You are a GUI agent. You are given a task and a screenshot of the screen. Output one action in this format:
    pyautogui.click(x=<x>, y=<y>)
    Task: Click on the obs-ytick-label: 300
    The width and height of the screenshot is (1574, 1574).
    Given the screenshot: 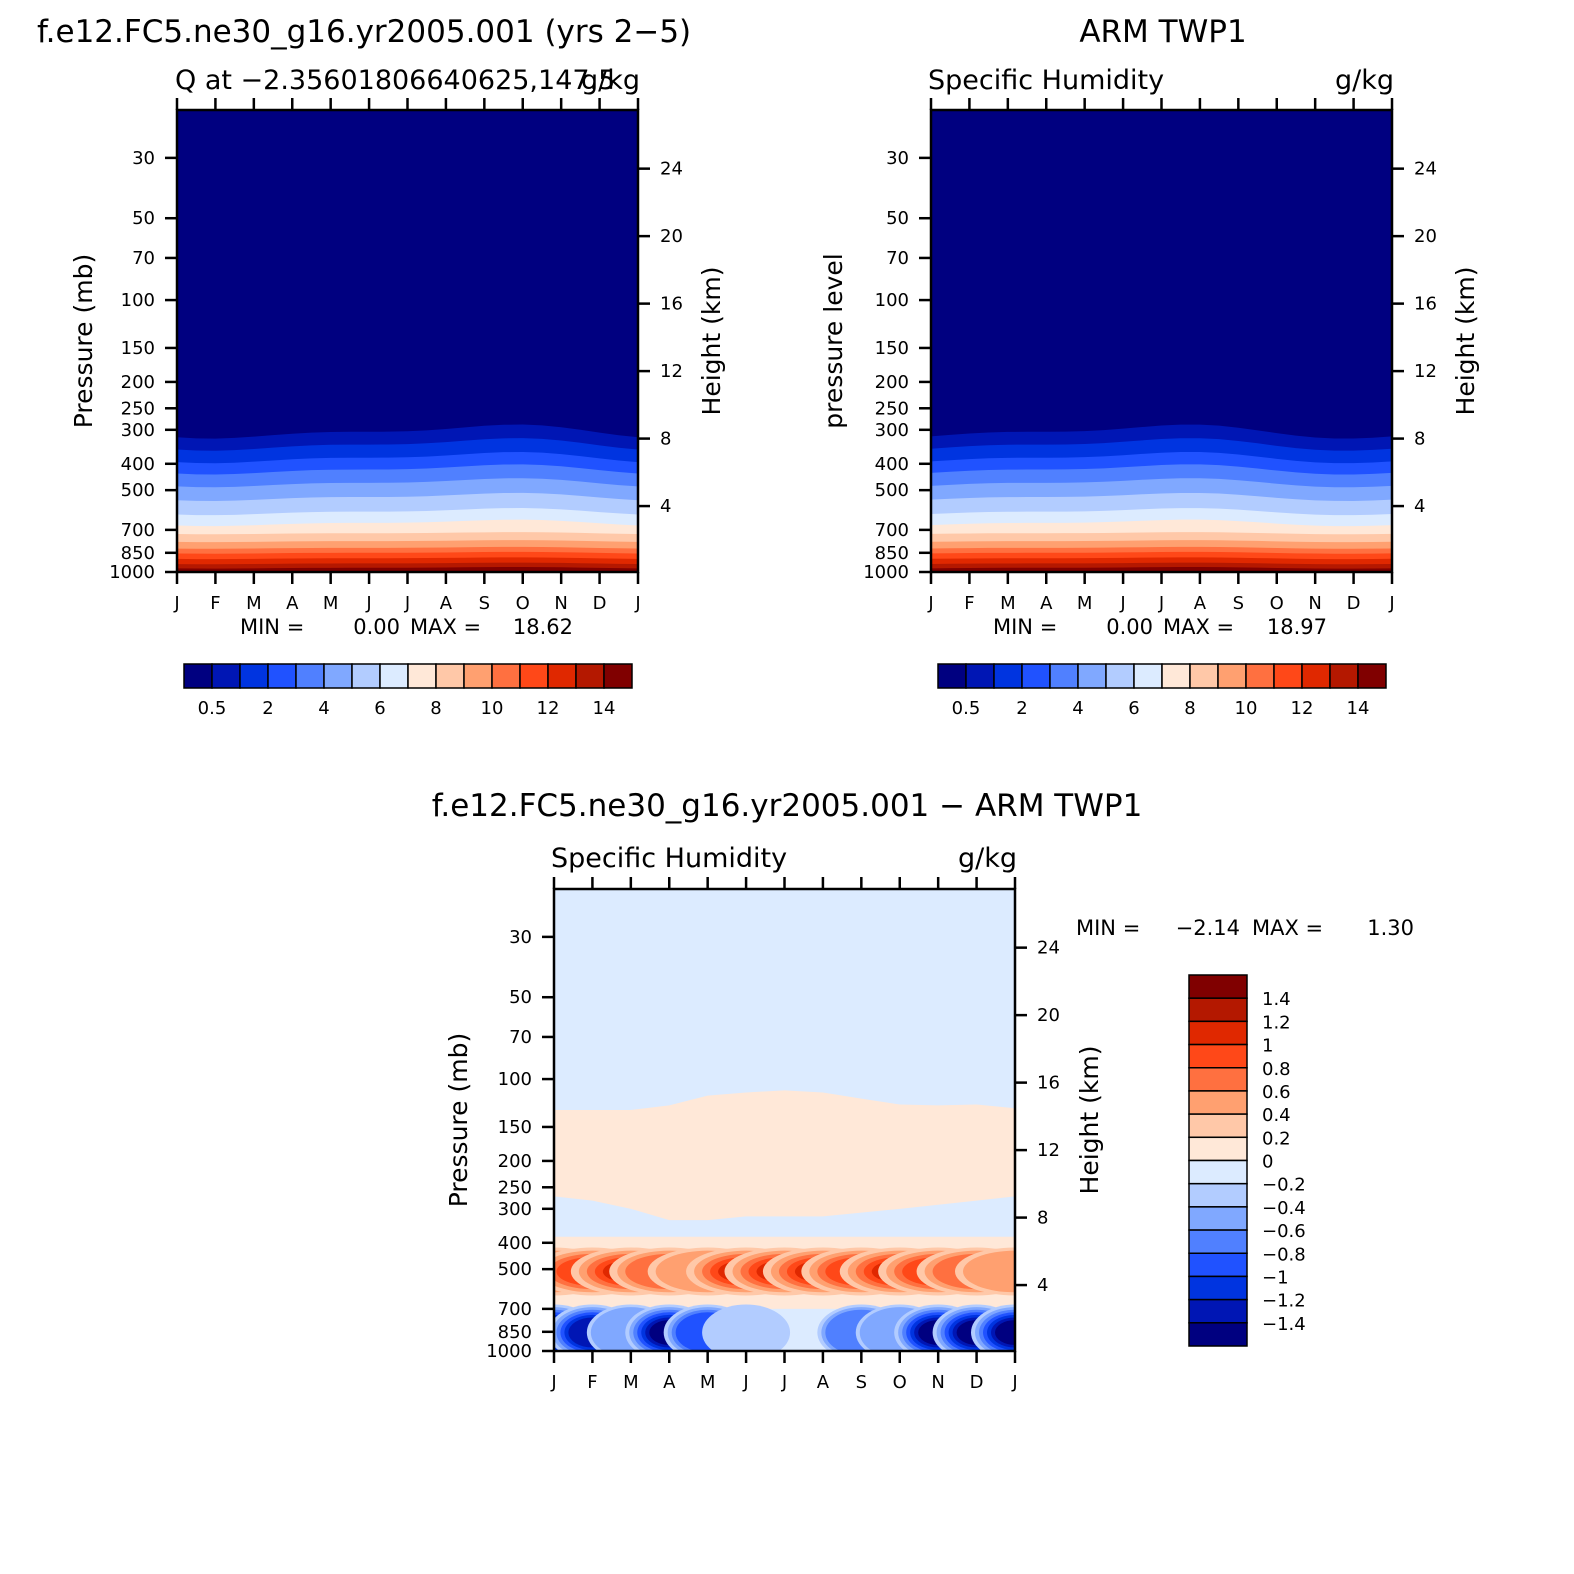 What is the action you would take?
    pyautogui.click(x=892, y=430)
    